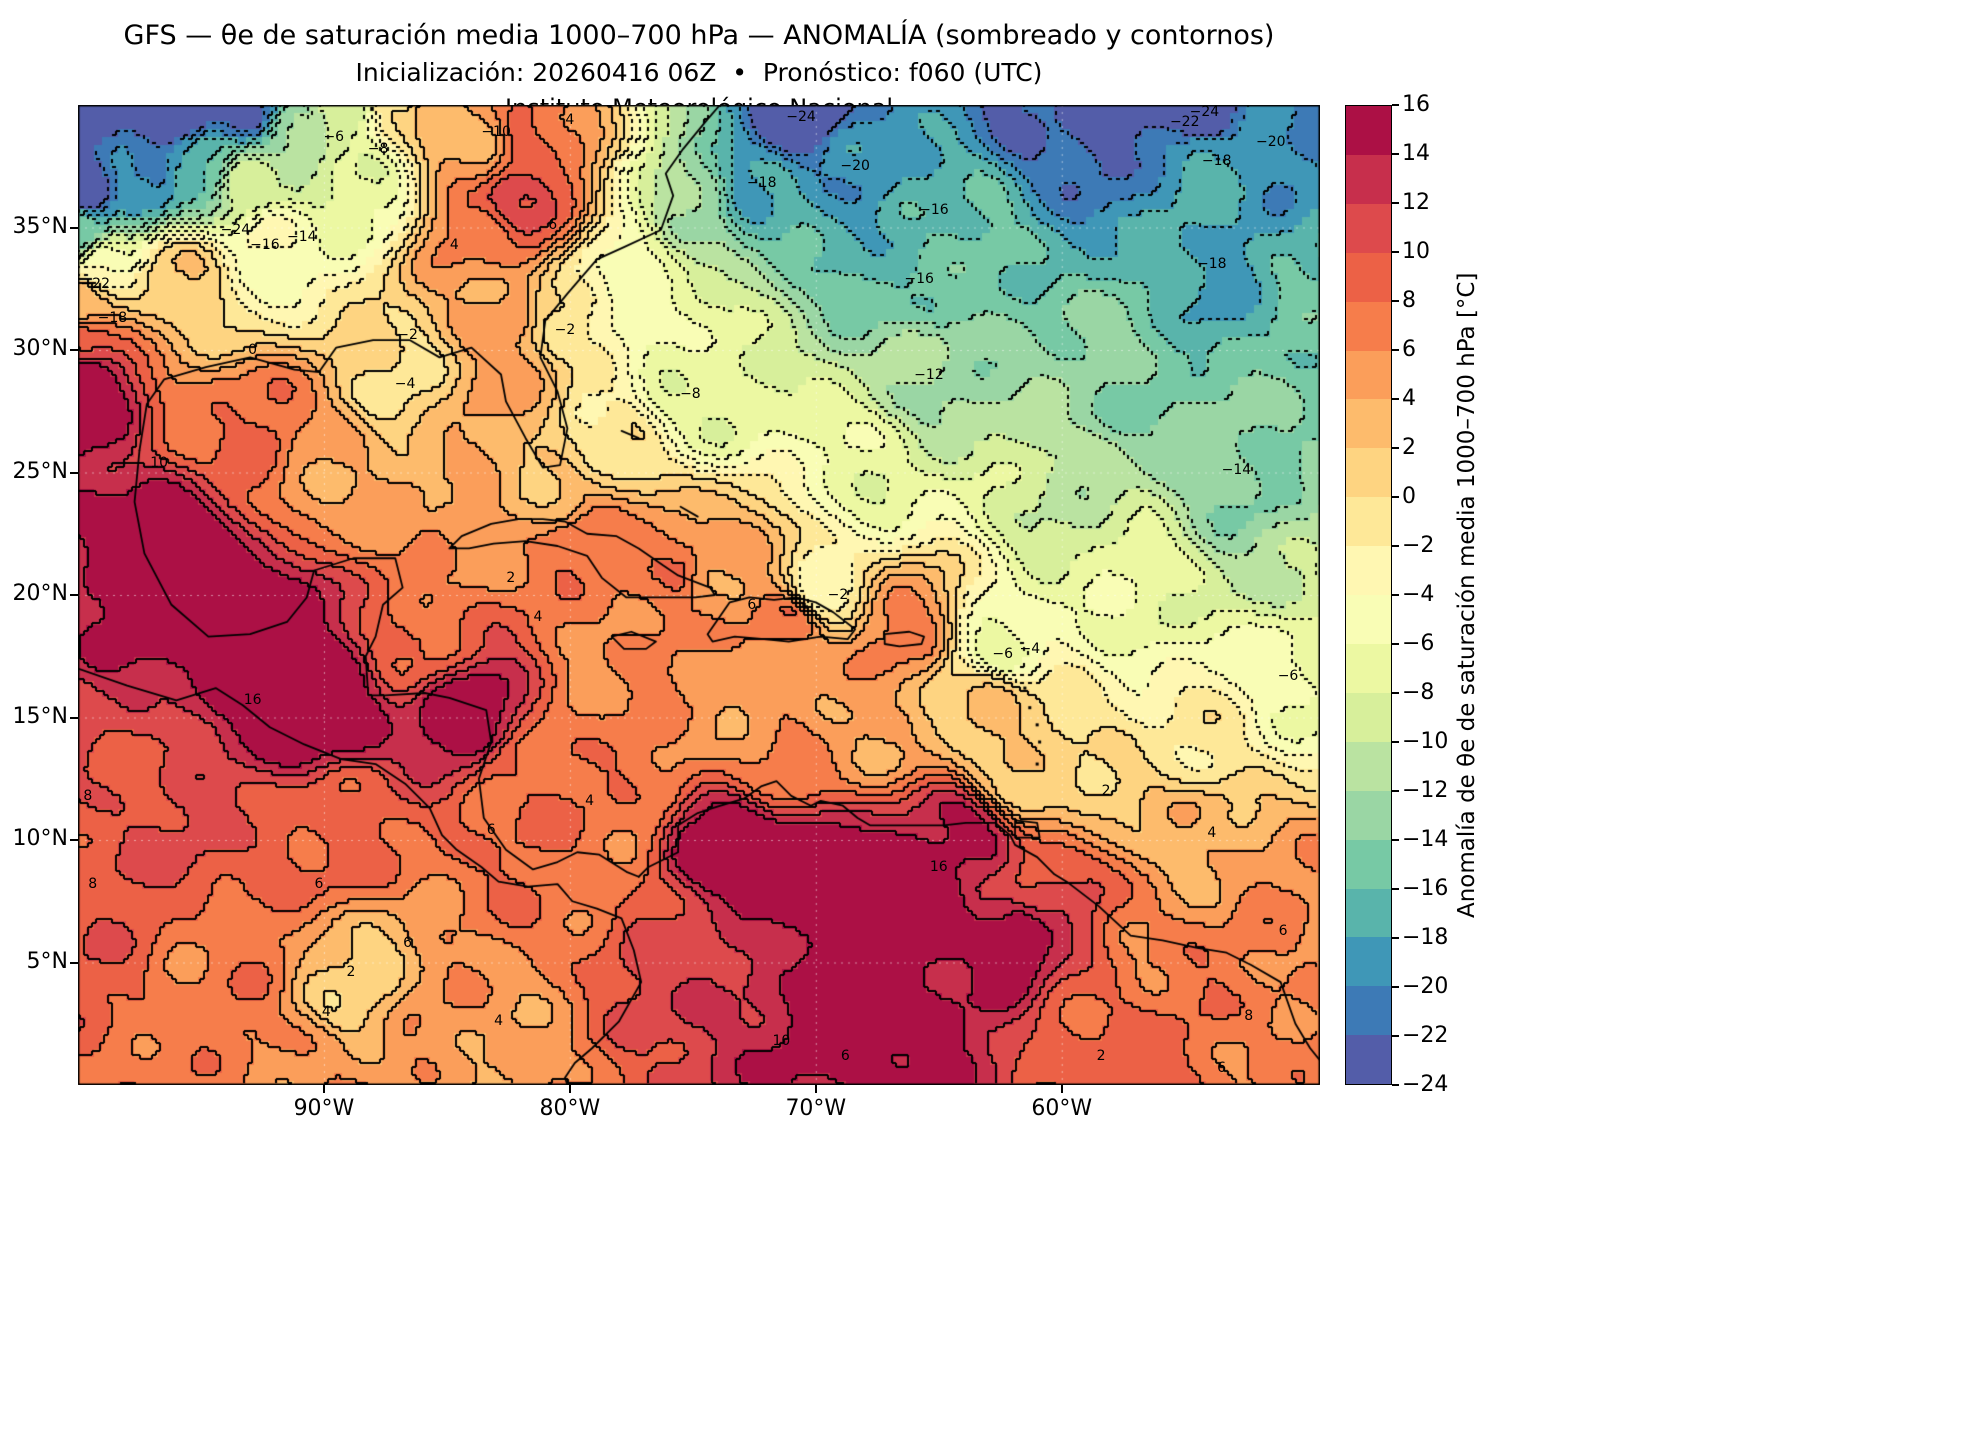 The image size is (1980, 1440). What do you see at coordinates (1425, 986) in the screenshot?
I see `colorbar-tick-label: −20` at bounding box center [1425, 986].